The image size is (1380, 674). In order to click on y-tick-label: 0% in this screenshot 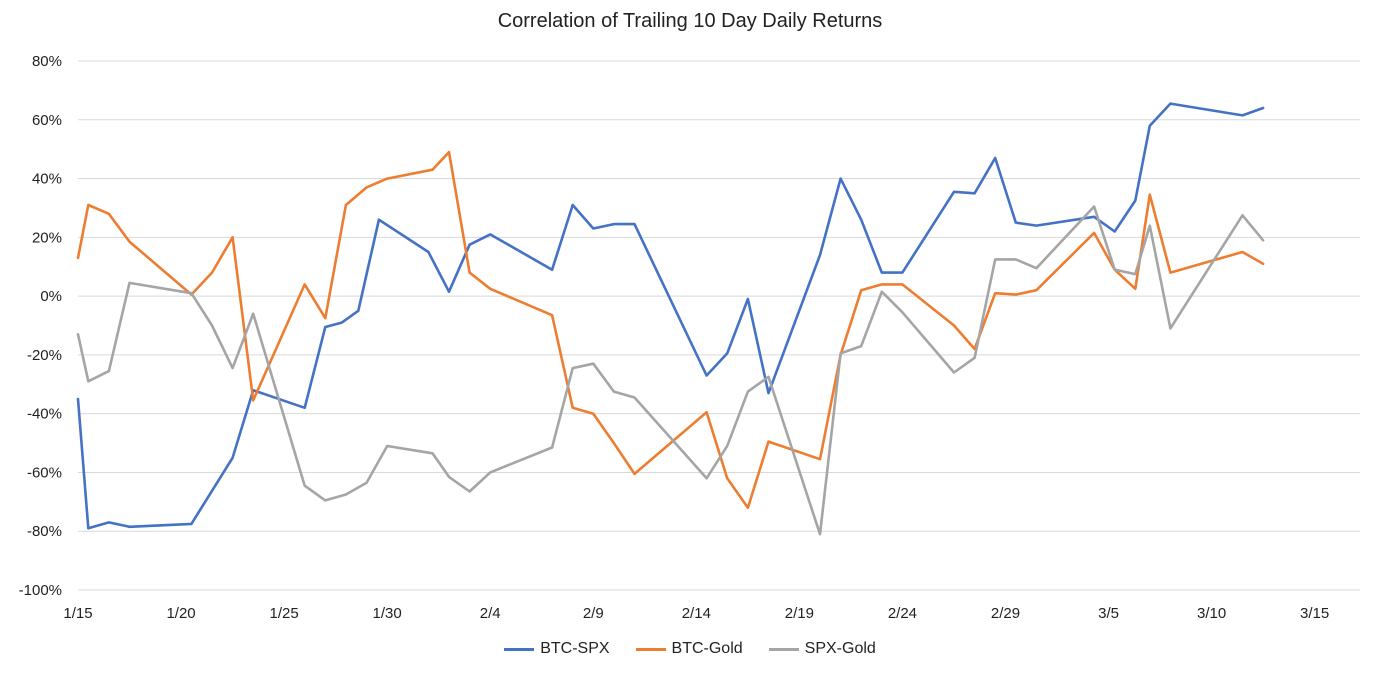, I will do `click(51, 296)`.